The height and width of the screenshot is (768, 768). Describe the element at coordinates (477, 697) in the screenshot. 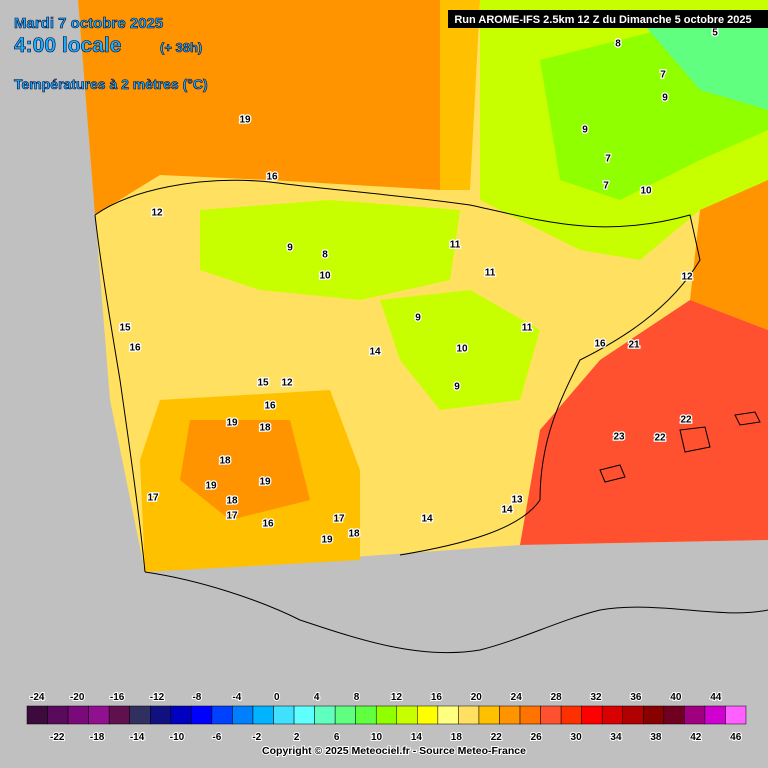

I see `legend-tick-label: 20` at that location.